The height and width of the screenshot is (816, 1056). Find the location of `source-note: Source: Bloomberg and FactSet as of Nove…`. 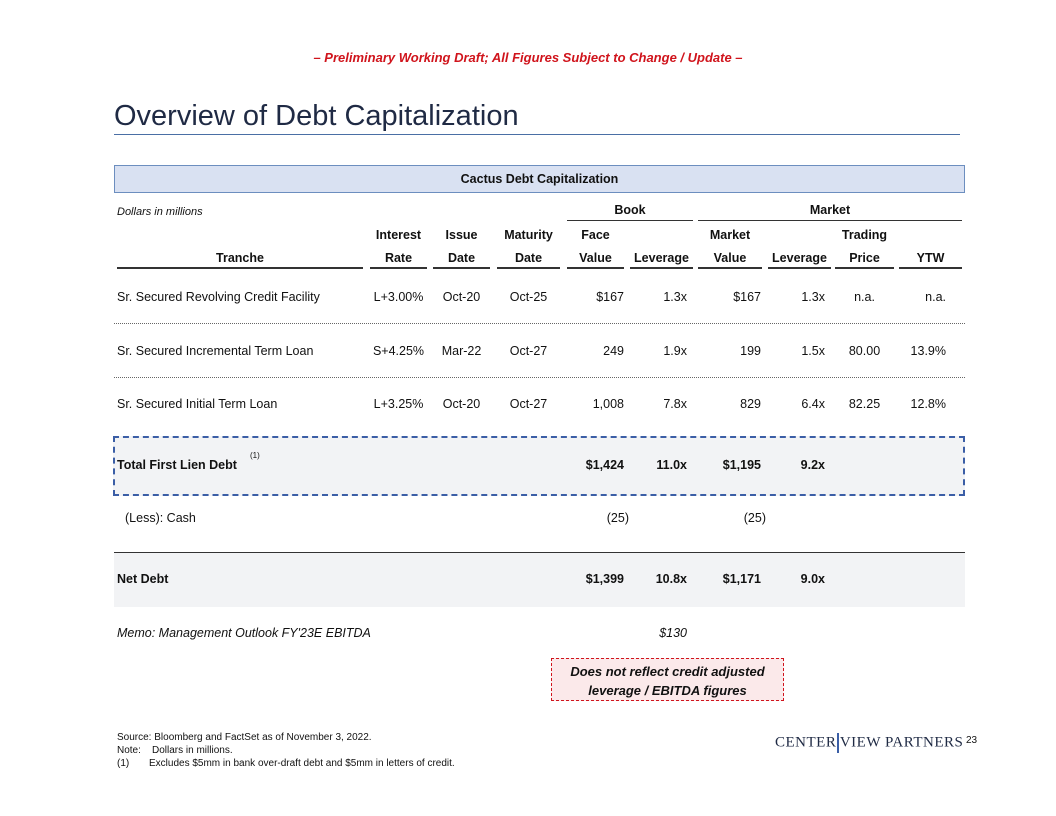

source-note: Source: Bloomberg and FactSet as of Nove… is located at coordinates (244, 737).